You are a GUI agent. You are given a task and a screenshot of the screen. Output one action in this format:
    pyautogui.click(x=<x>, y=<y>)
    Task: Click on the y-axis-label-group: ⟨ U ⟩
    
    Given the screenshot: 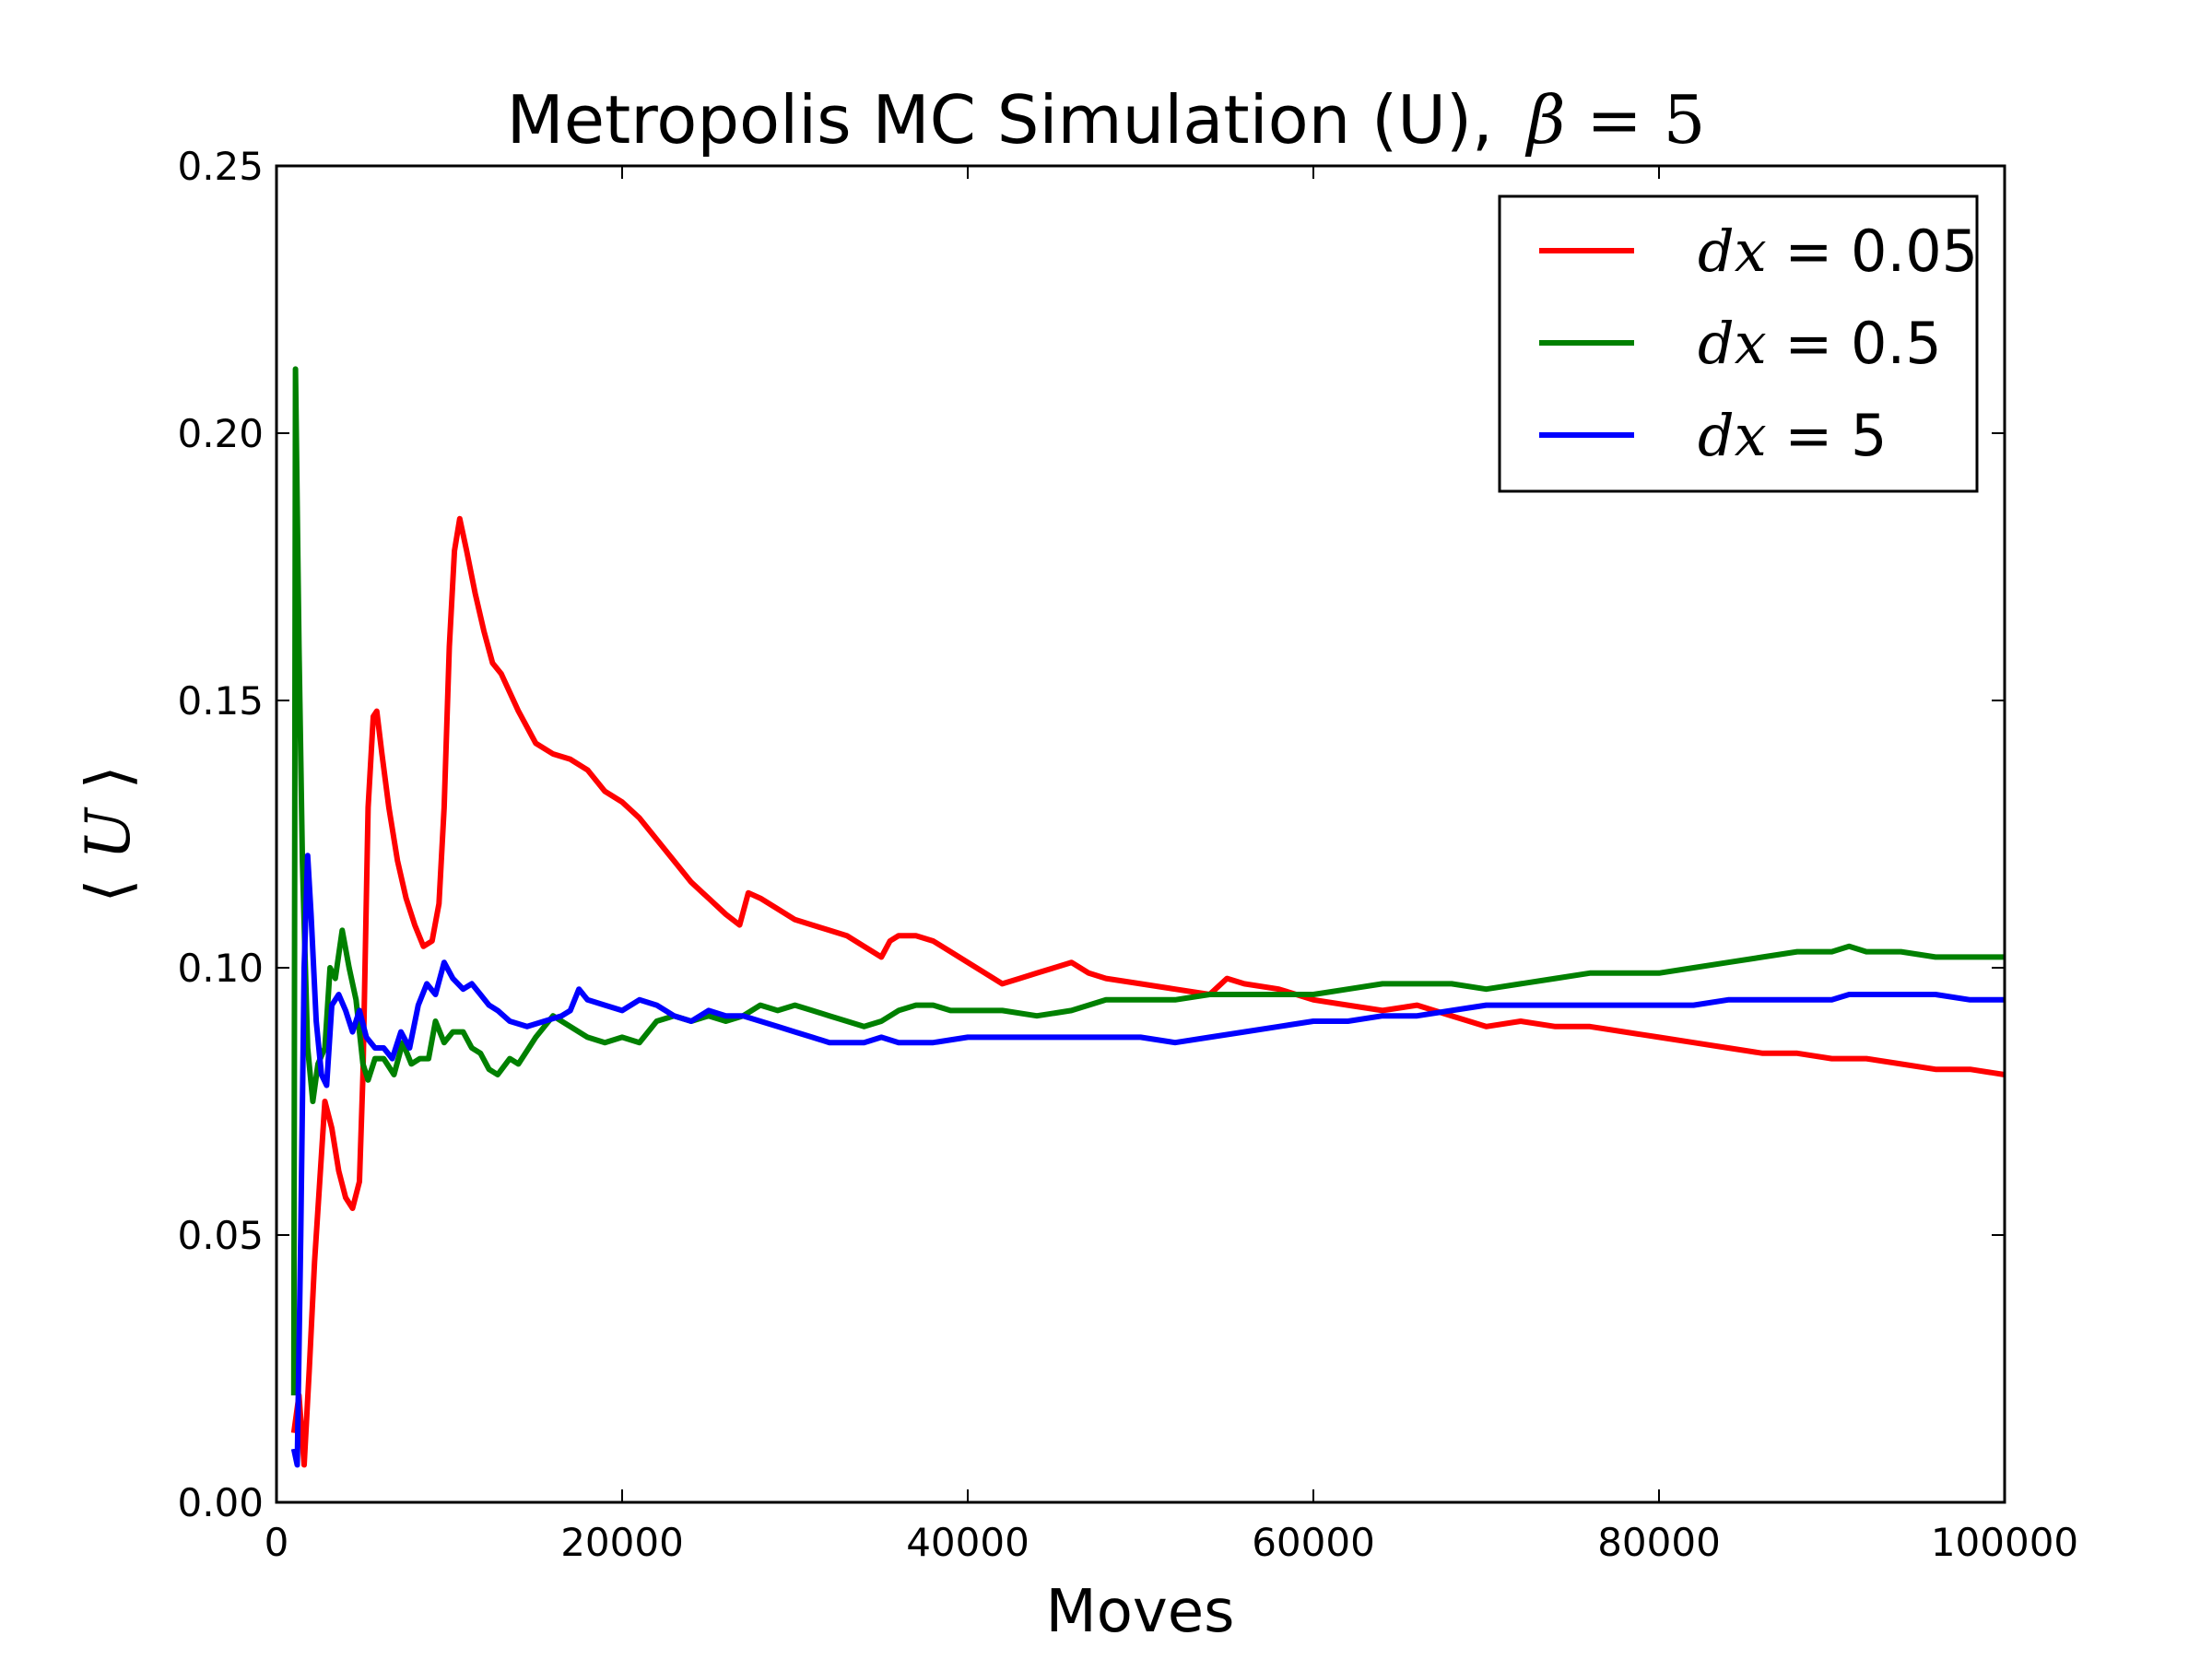 What is the action you would take?
    pyautogui.click(x=108, y=833)
    